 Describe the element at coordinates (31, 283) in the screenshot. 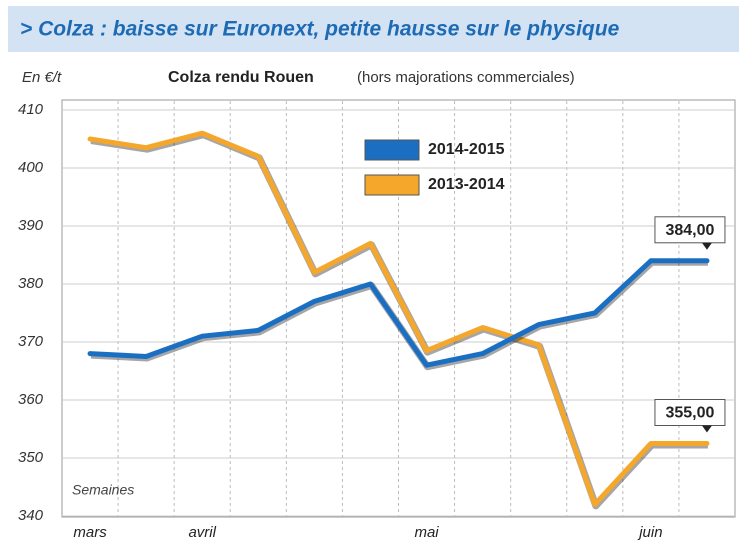

I see `y-tick-label: 380` at that location.